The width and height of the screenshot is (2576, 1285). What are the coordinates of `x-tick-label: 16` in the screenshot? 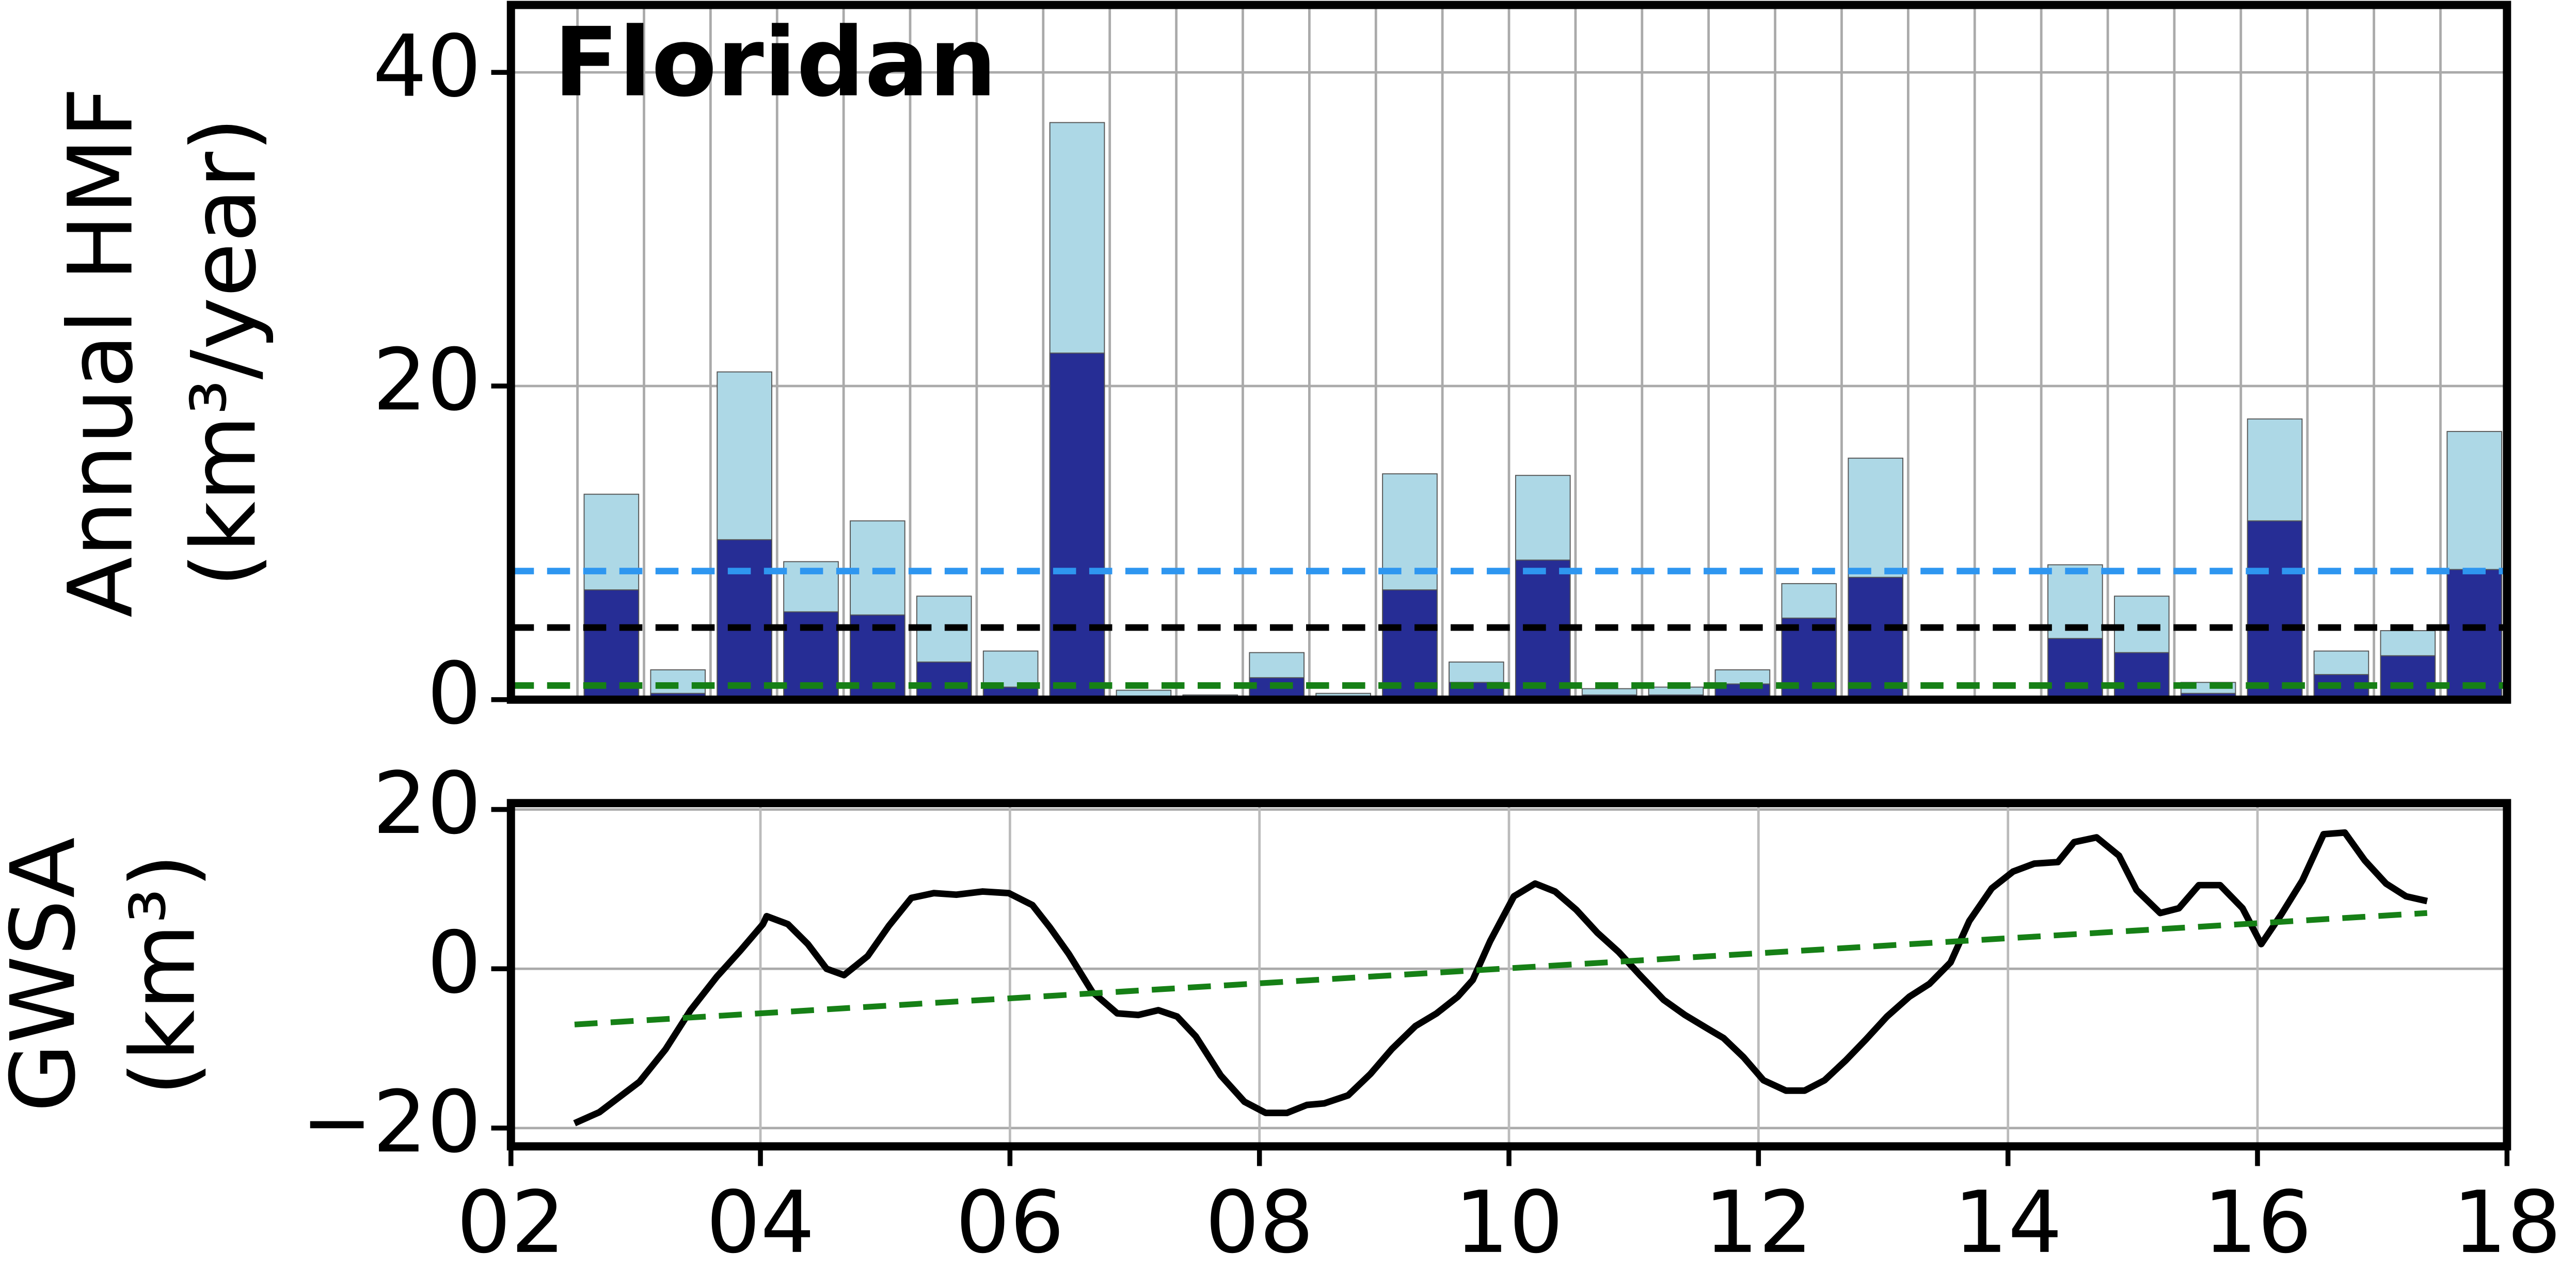 It's located at (2257, 1223).